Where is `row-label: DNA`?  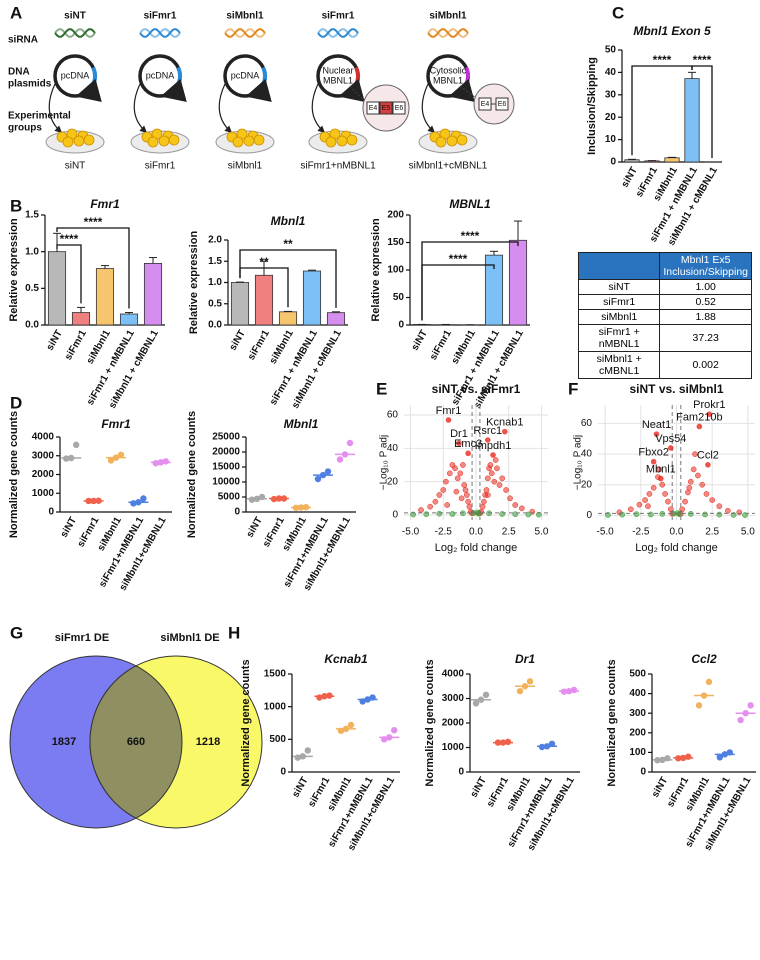
row-label: DNA is located at coordinates (19, 72).